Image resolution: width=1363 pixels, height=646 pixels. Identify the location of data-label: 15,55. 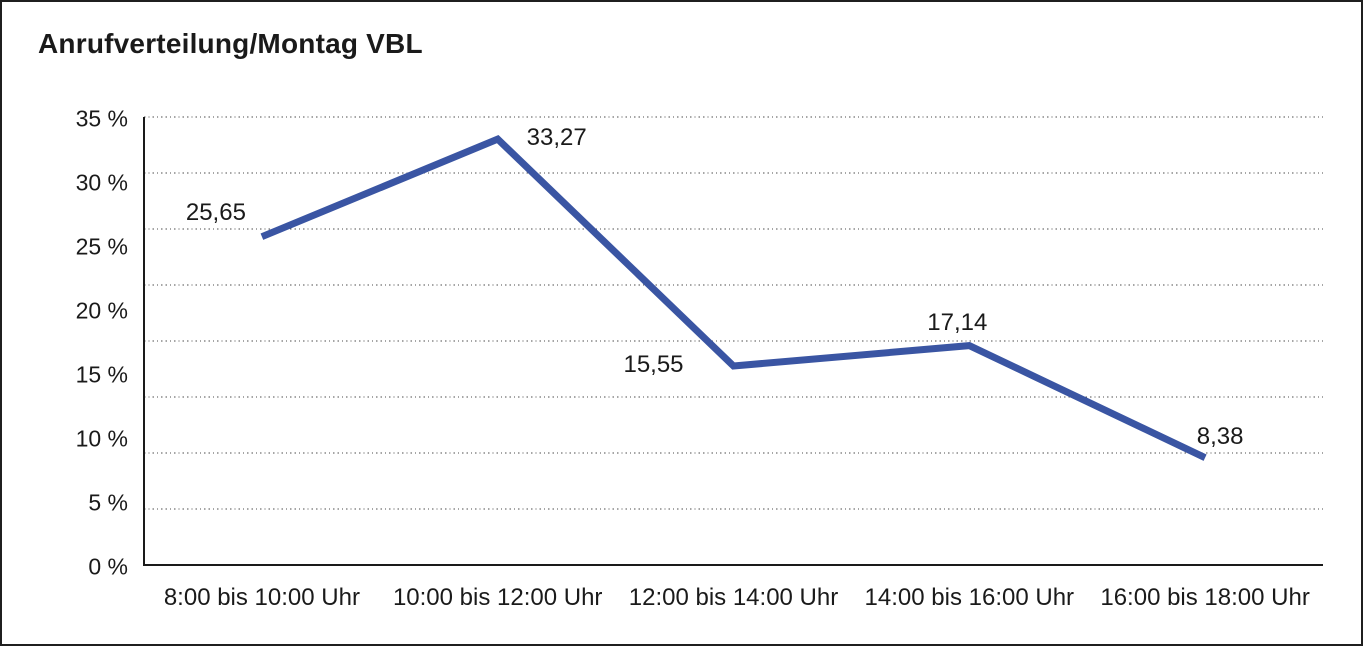
(653, 364).